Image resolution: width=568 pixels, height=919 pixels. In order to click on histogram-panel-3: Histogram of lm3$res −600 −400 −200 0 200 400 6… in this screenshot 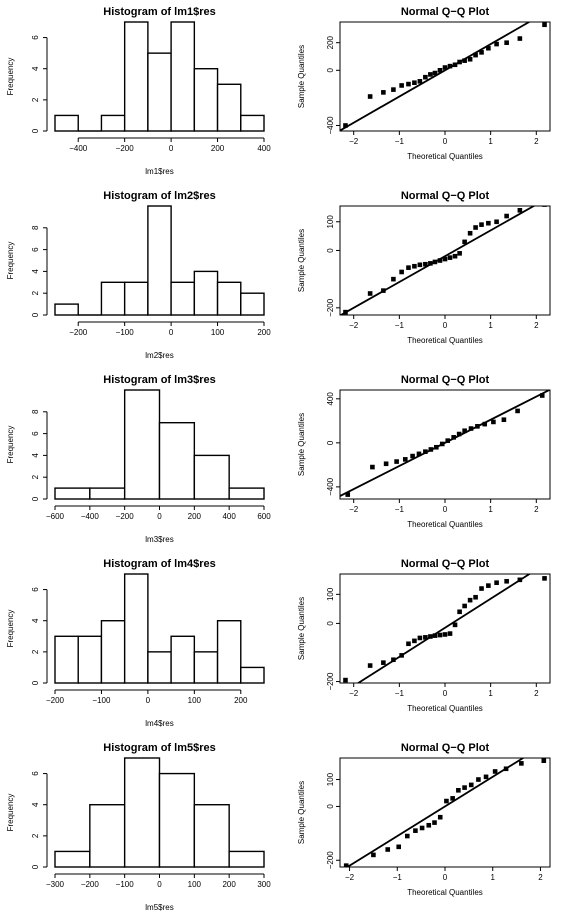, I will do `click(142, 459)`.